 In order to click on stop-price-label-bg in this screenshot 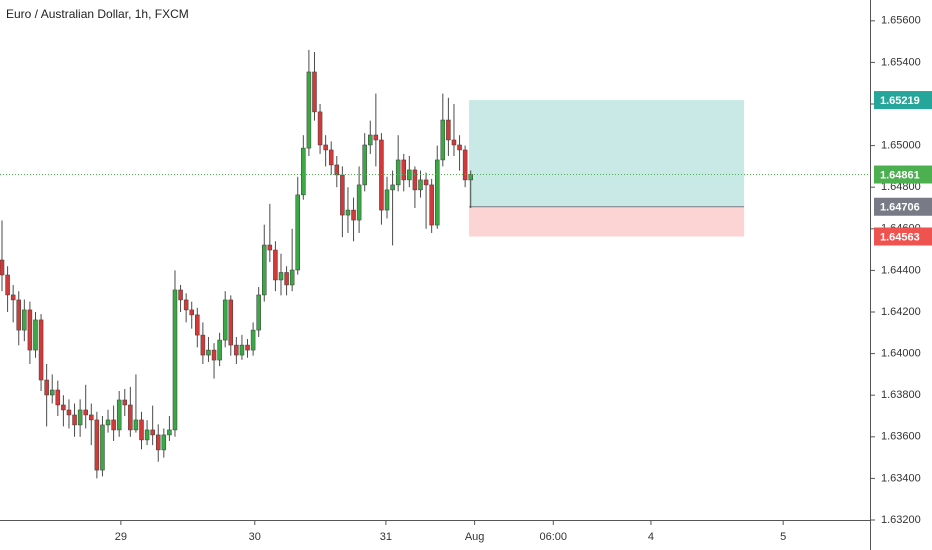, I will do `click(903, 236)`.